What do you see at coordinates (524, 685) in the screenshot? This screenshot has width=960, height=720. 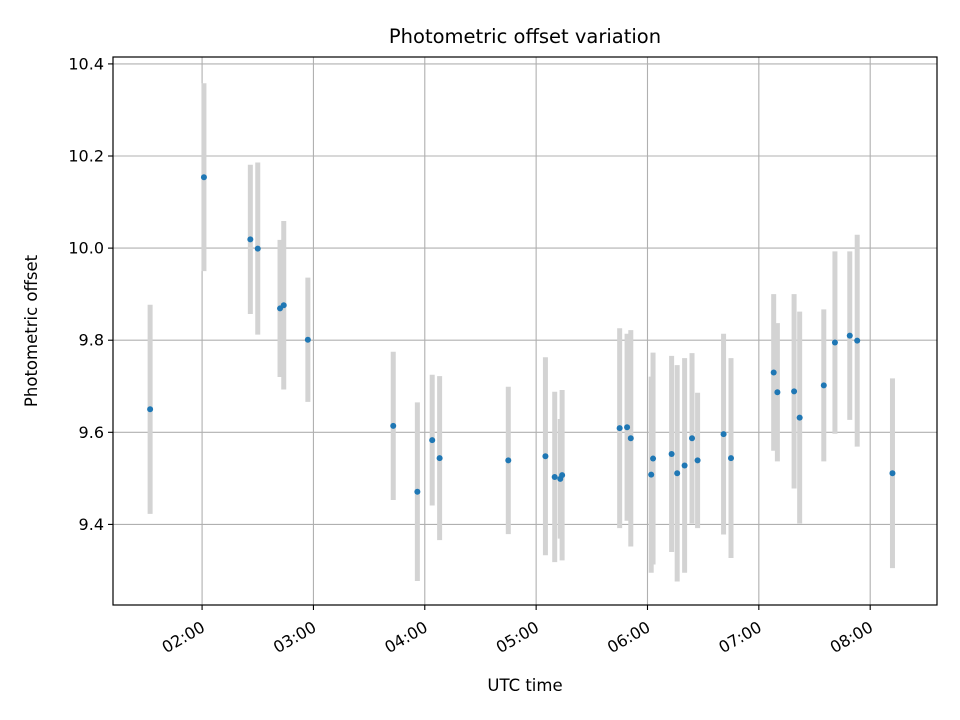 I see `x-axis-label: UTC time` at bounding box center [524, 685].